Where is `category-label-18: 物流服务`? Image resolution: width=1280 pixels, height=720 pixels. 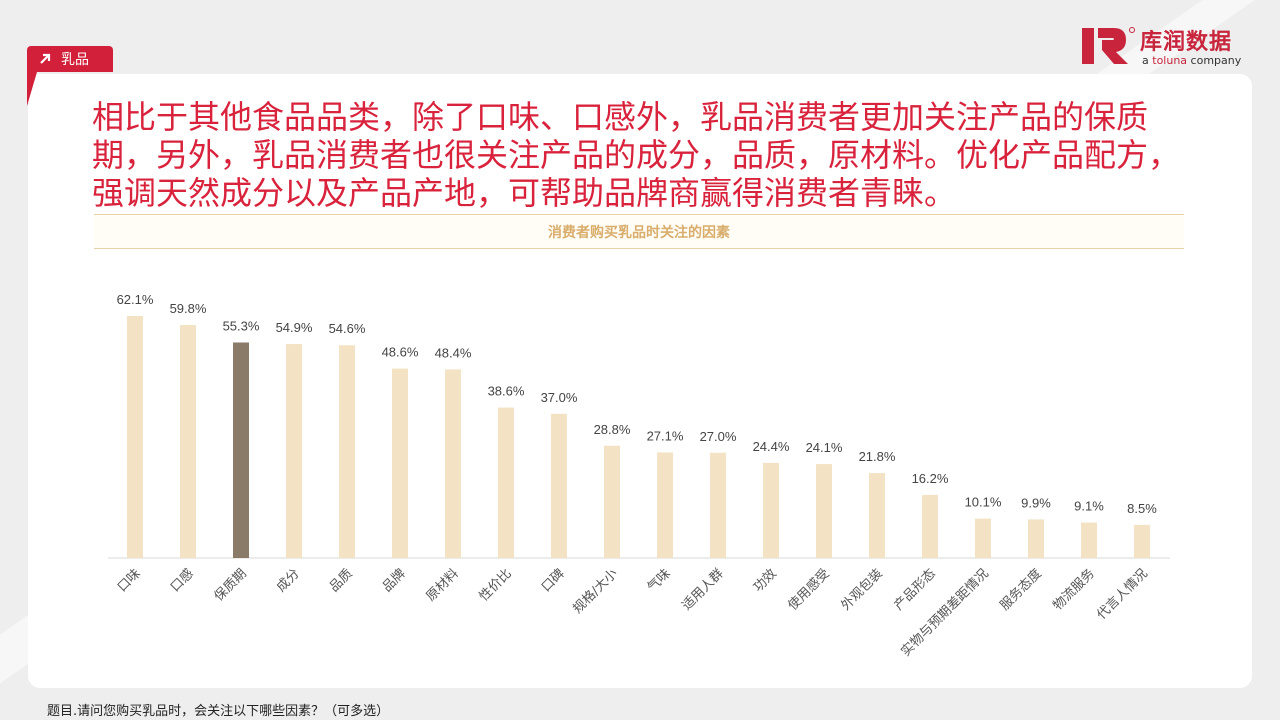 category-label-18: 物流服务 is located at coordinates (1074, 590).